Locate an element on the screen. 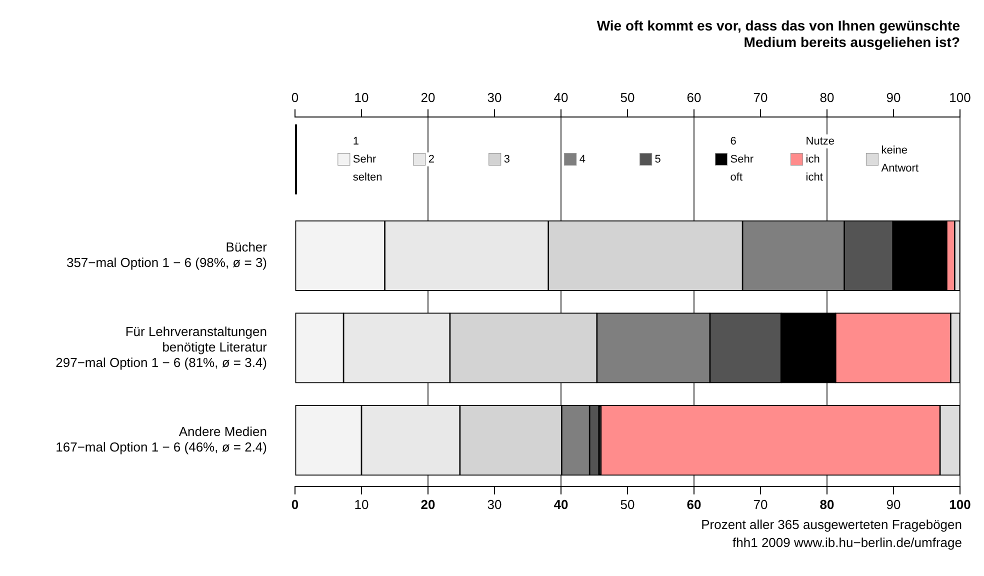  x2-tick-label: 10 is located at coordinates (361, 97).